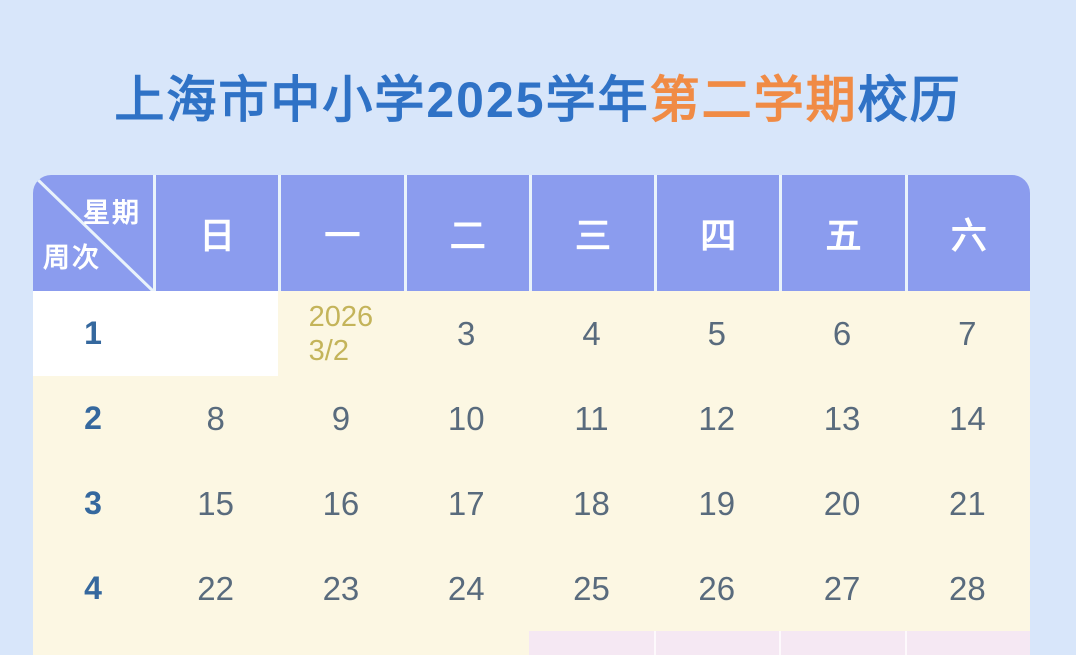 The width and height of the screenshot is (1076, 655). Describe the element at coordinates (341, 588) in the screenshot. I see `day-cell: 23` at that location.